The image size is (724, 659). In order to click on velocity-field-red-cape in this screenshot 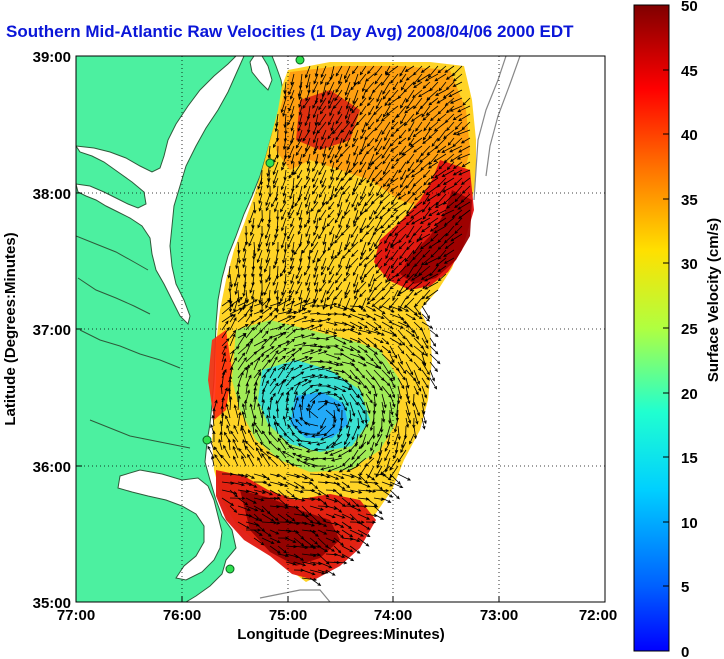, I will do `click(220, 375)`.